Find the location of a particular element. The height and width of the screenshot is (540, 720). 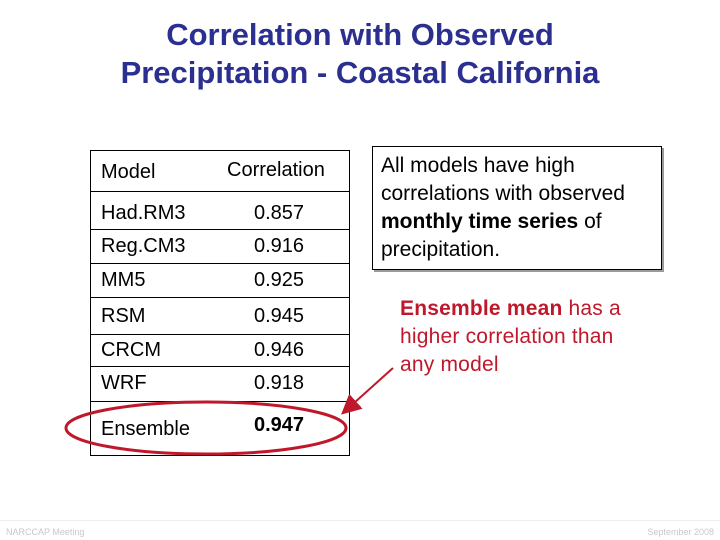

row-model: RSM is located at coordinates (123, 316).